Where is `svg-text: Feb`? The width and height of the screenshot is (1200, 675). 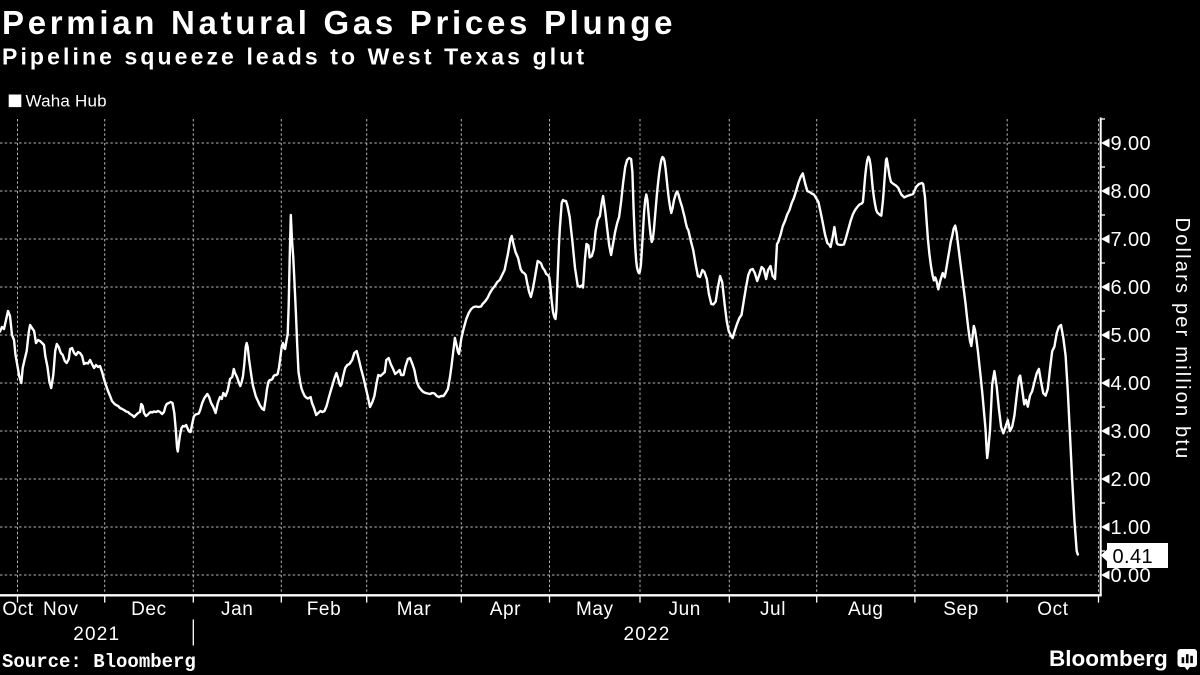
svg-text: Feb is located at coordinates (324, 609).